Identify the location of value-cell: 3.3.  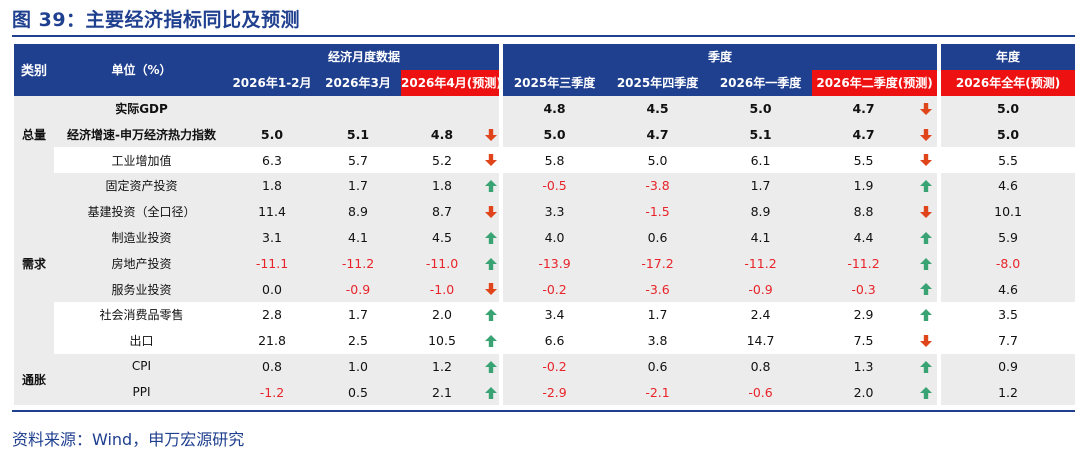
(555, 211).